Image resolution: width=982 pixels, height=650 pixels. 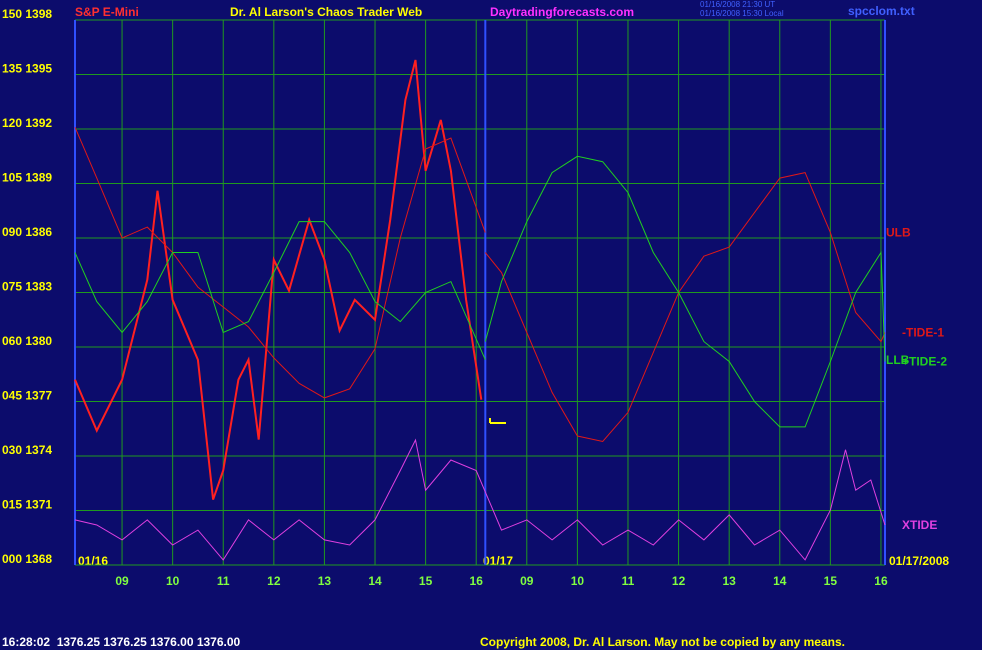 I want to click on y-tick-label: 015 1371, so click(x=27, y=505).